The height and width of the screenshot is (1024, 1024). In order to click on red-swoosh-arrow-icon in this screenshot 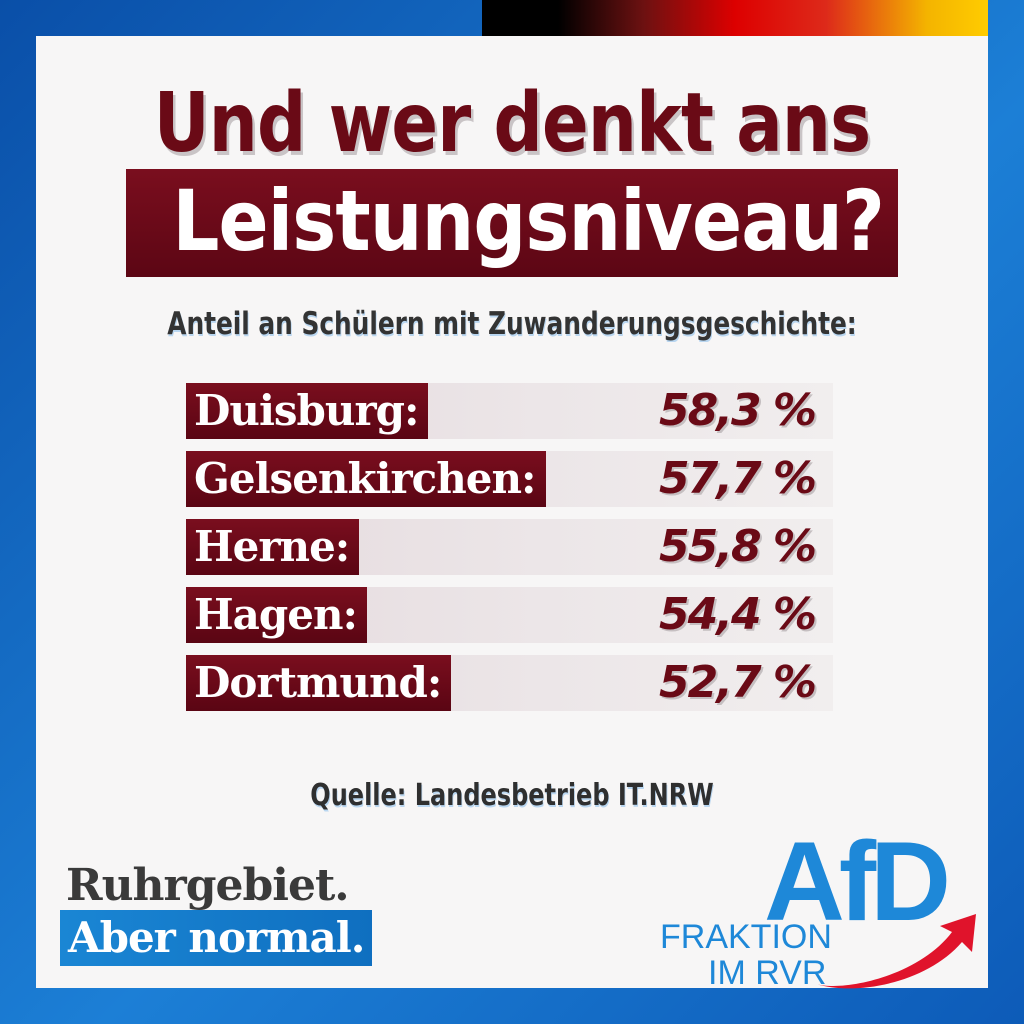, I will do `click(896, 951)`.